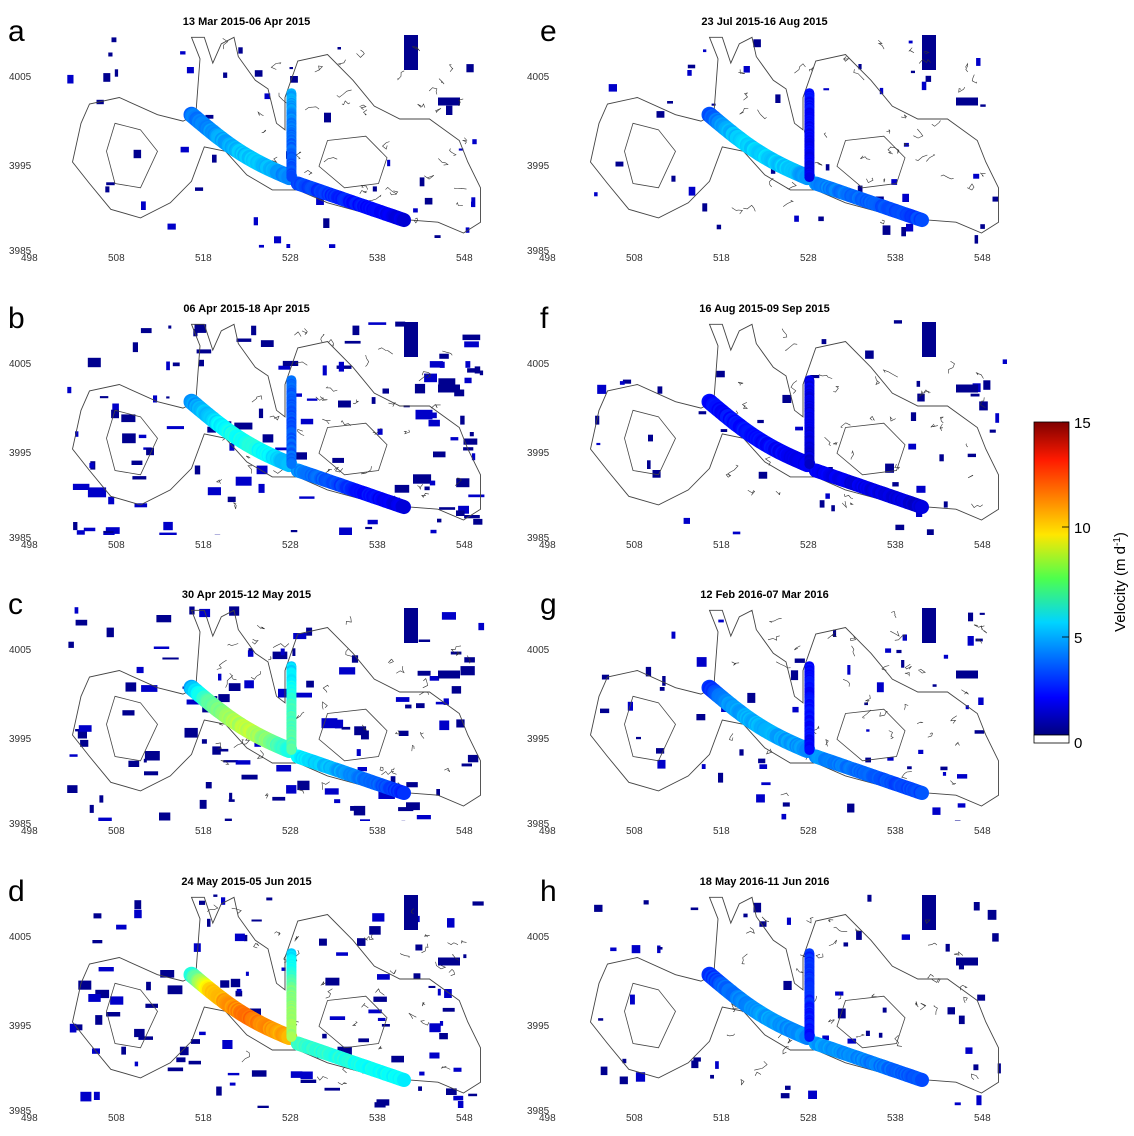  I want to click on panel-letter: h, so click(548, 891).